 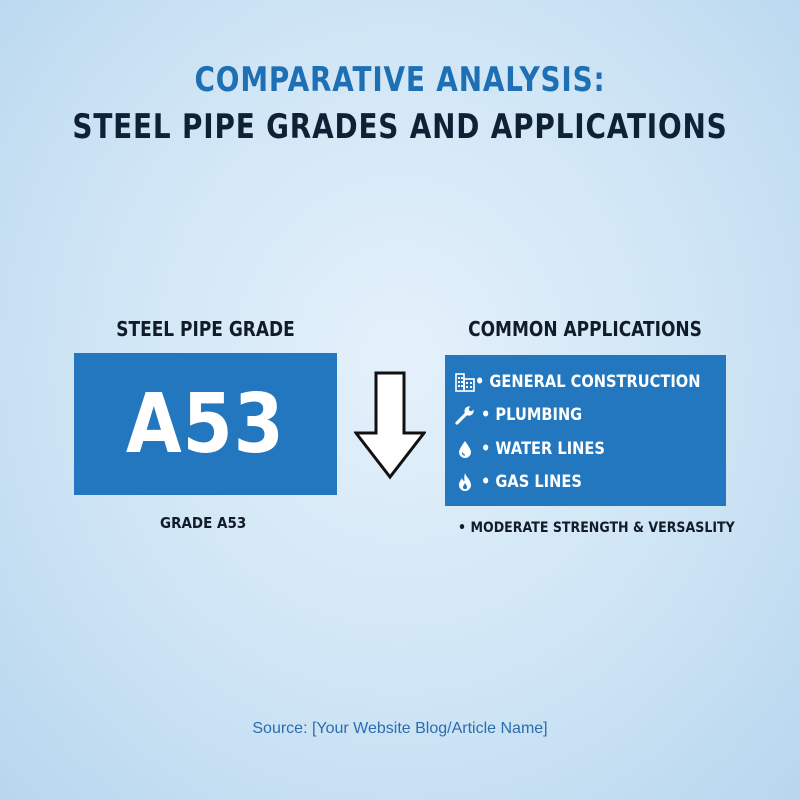 I want to click on applications-heading: COMMON APPLICATIONS, so click(x=585, y=329).